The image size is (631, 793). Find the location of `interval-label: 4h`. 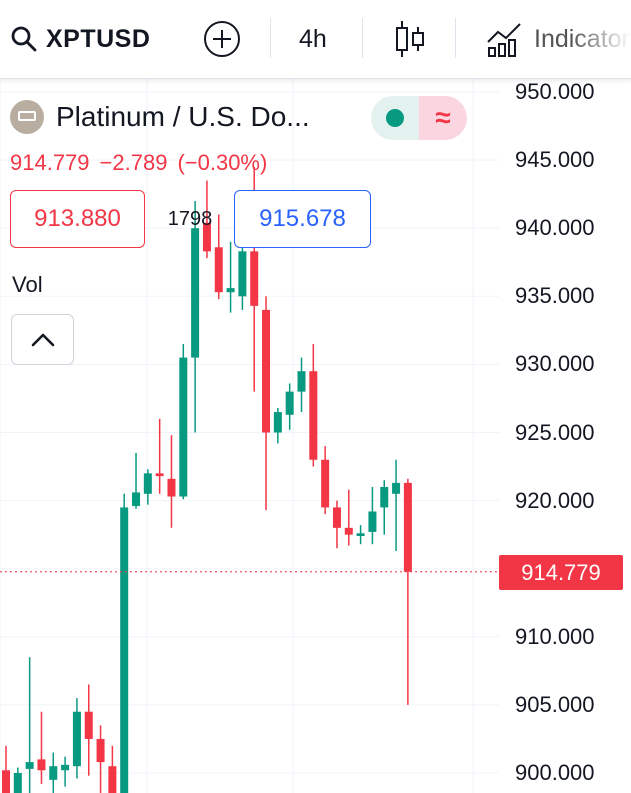

interval-label: 4h is located at coordinates (313, 38).